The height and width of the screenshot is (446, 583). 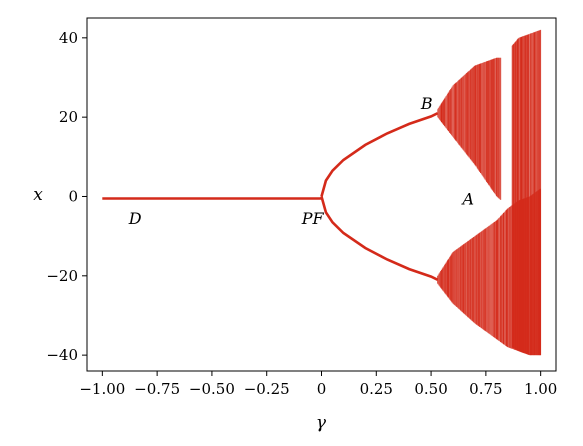 I want to click on series-3-band, so click(x=469, y=128).